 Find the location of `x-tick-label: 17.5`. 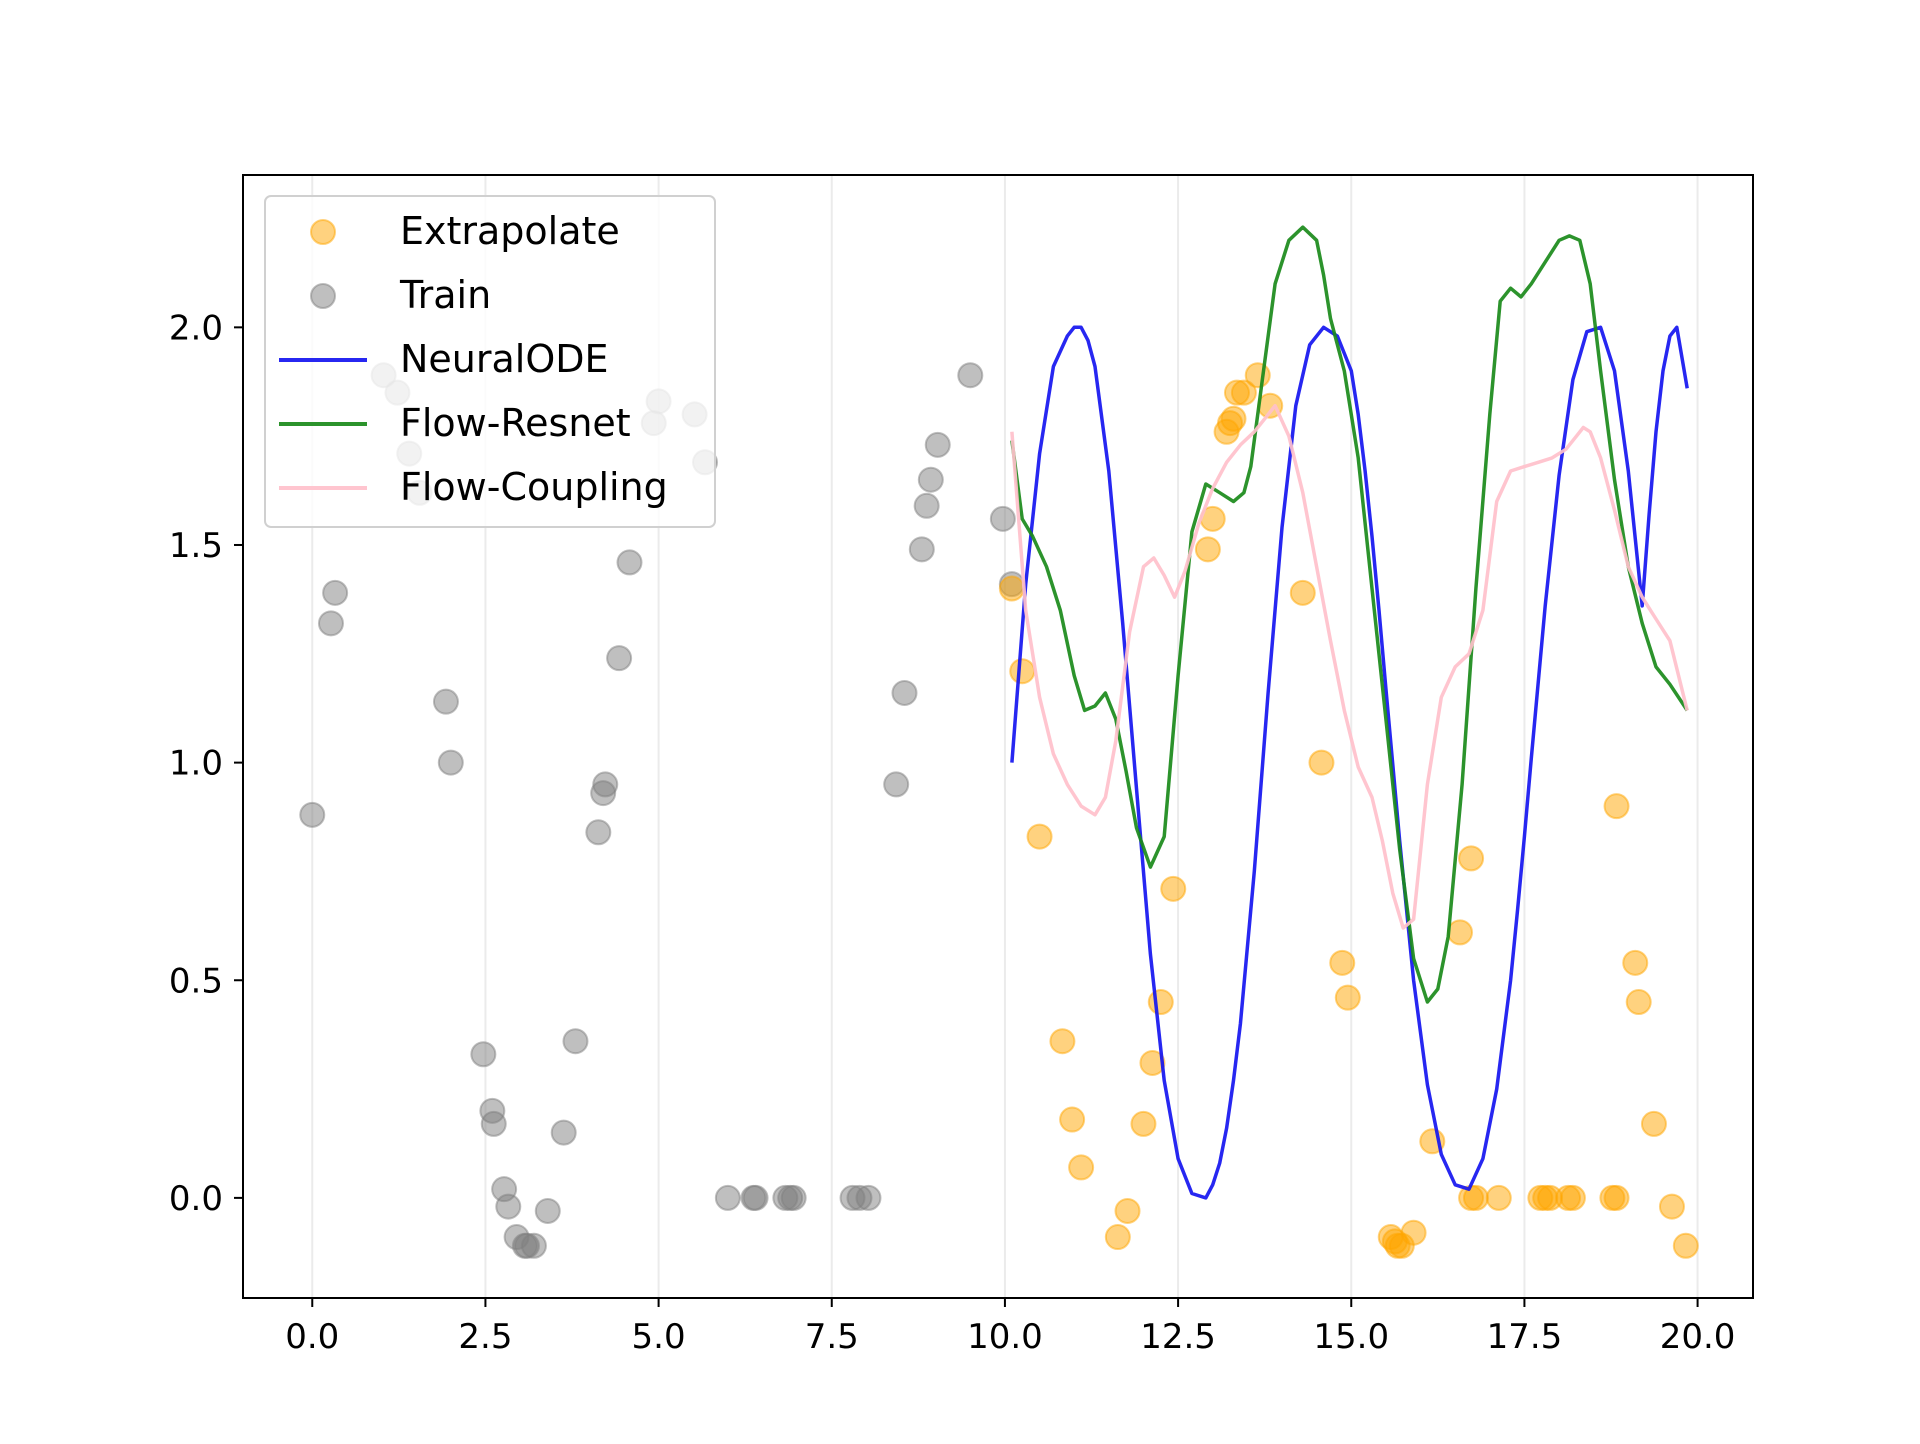

x-tick-label: 17.5 is located at coordinates (1525, 1337).